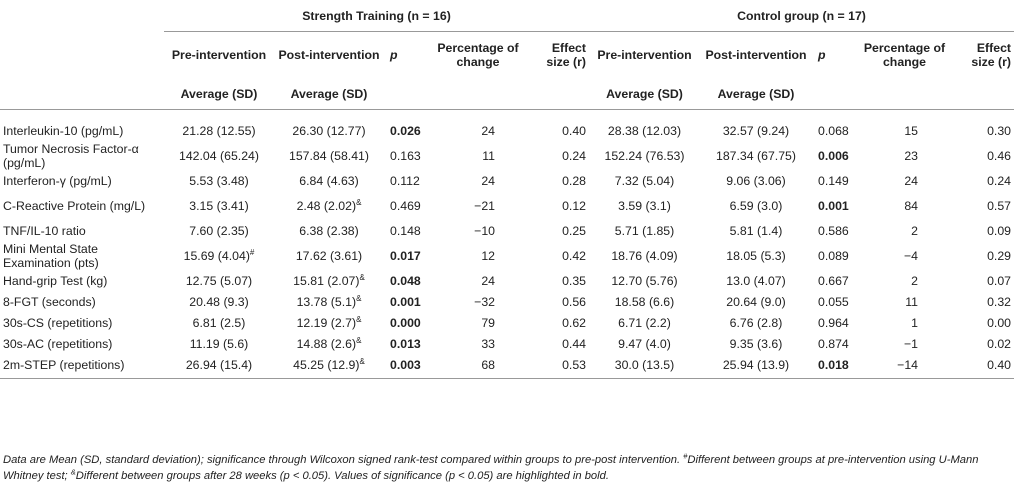 Image resolution: width=1014 pixels, height=490 pixels. I want to click on cell-pre-control-text: 18.76 (4.09), so click(644, 255).